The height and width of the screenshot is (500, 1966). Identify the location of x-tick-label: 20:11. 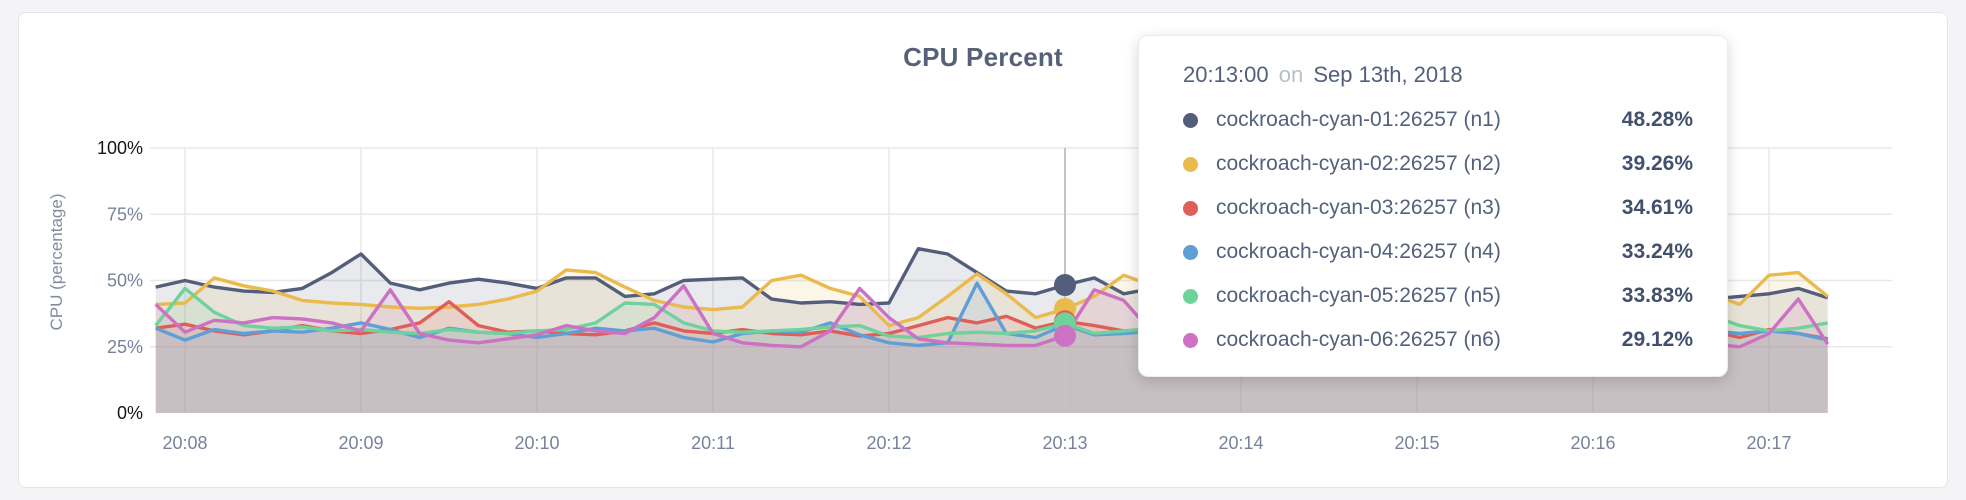
(713, 443).